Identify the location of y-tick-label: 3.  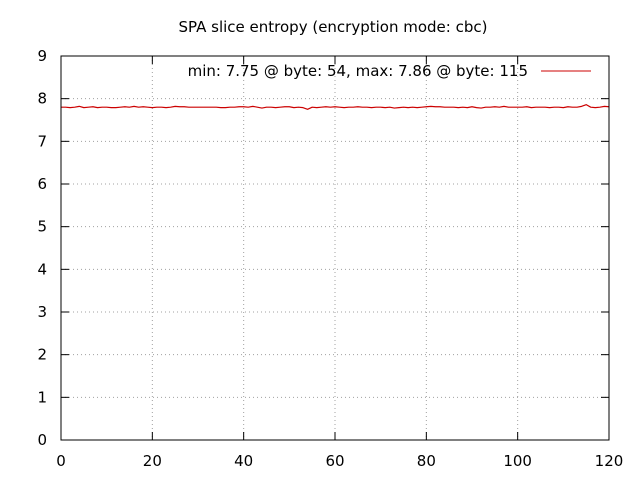
(42, 312).